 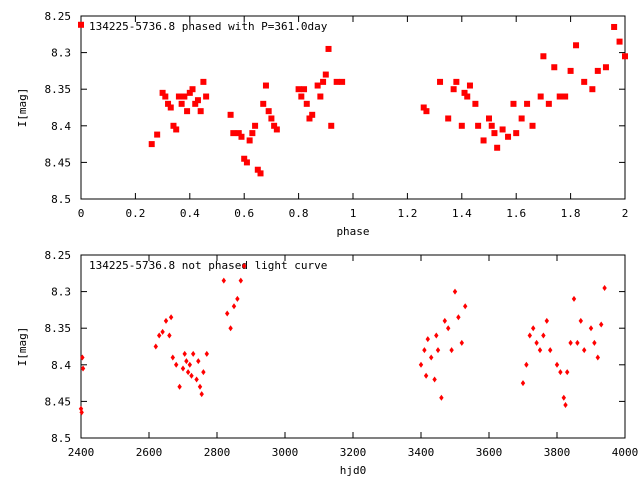 I want to click on x-tick-label: 0.4, so click(x=190, y=213).